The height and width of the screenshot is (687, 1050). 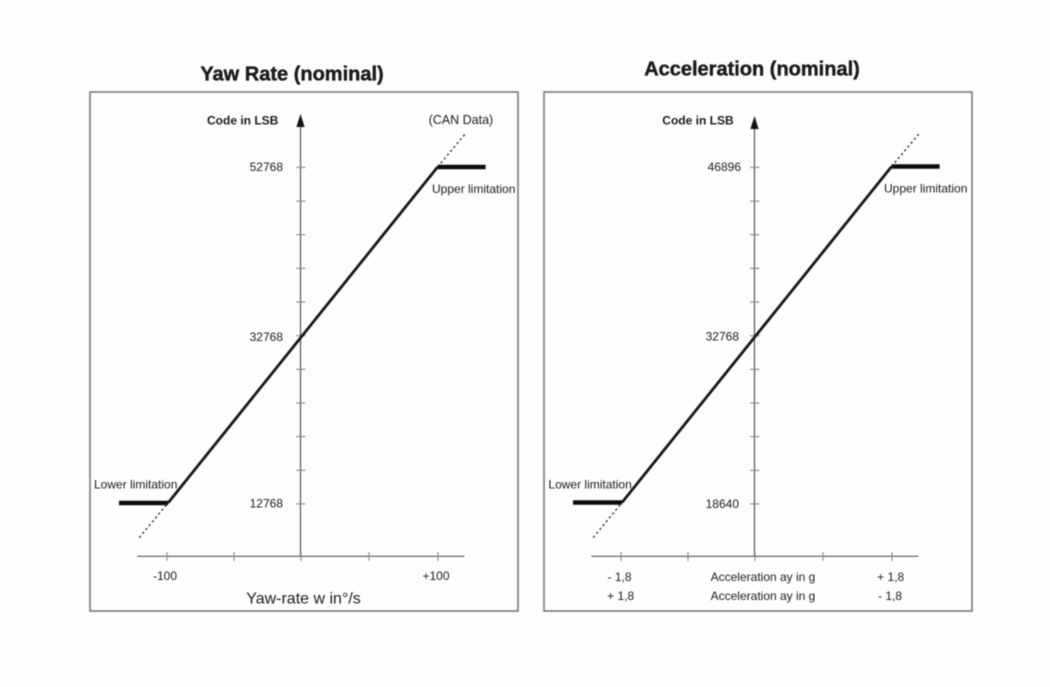 I want to click on svg-text: 46896, so click(x=725, y=167).